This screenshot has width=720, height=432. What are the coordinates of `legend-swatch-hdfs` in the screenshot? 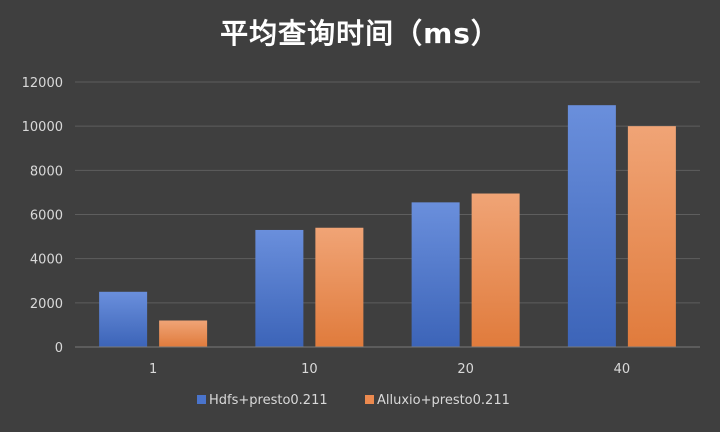 It's located at (201, 399).